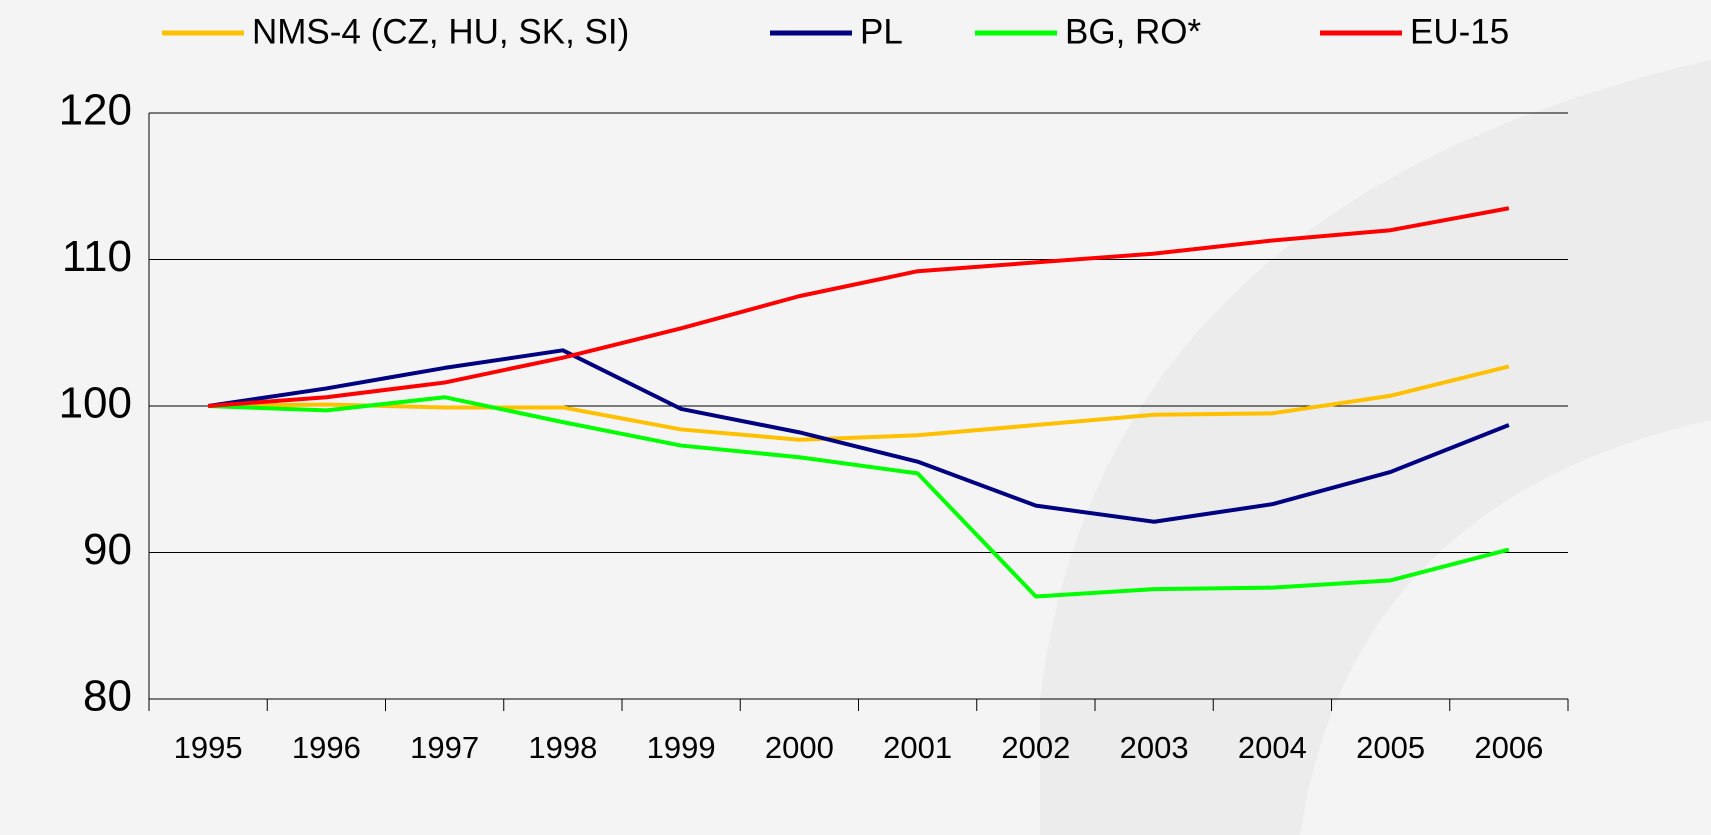 The width and height of the screenshot is (1711, 835). I want to click on x-tick-label: 2001, so click(917, 747).